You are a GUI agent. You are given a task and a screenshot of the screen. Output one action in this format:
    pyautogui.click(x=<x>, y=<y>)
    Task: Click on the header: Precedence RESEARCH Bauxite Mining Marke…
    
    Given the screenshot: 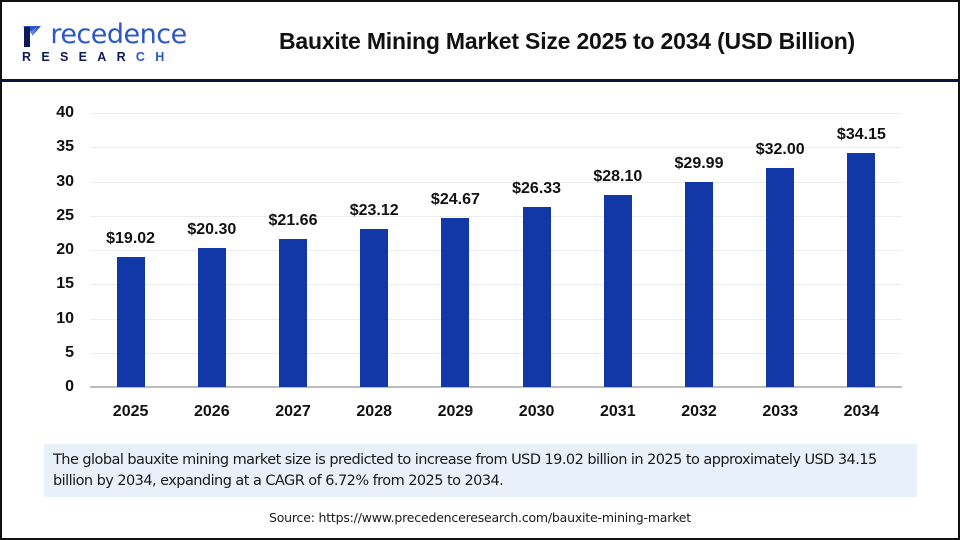 What is the action you would take?
    pyautogui.click(x=480, y=41)
    